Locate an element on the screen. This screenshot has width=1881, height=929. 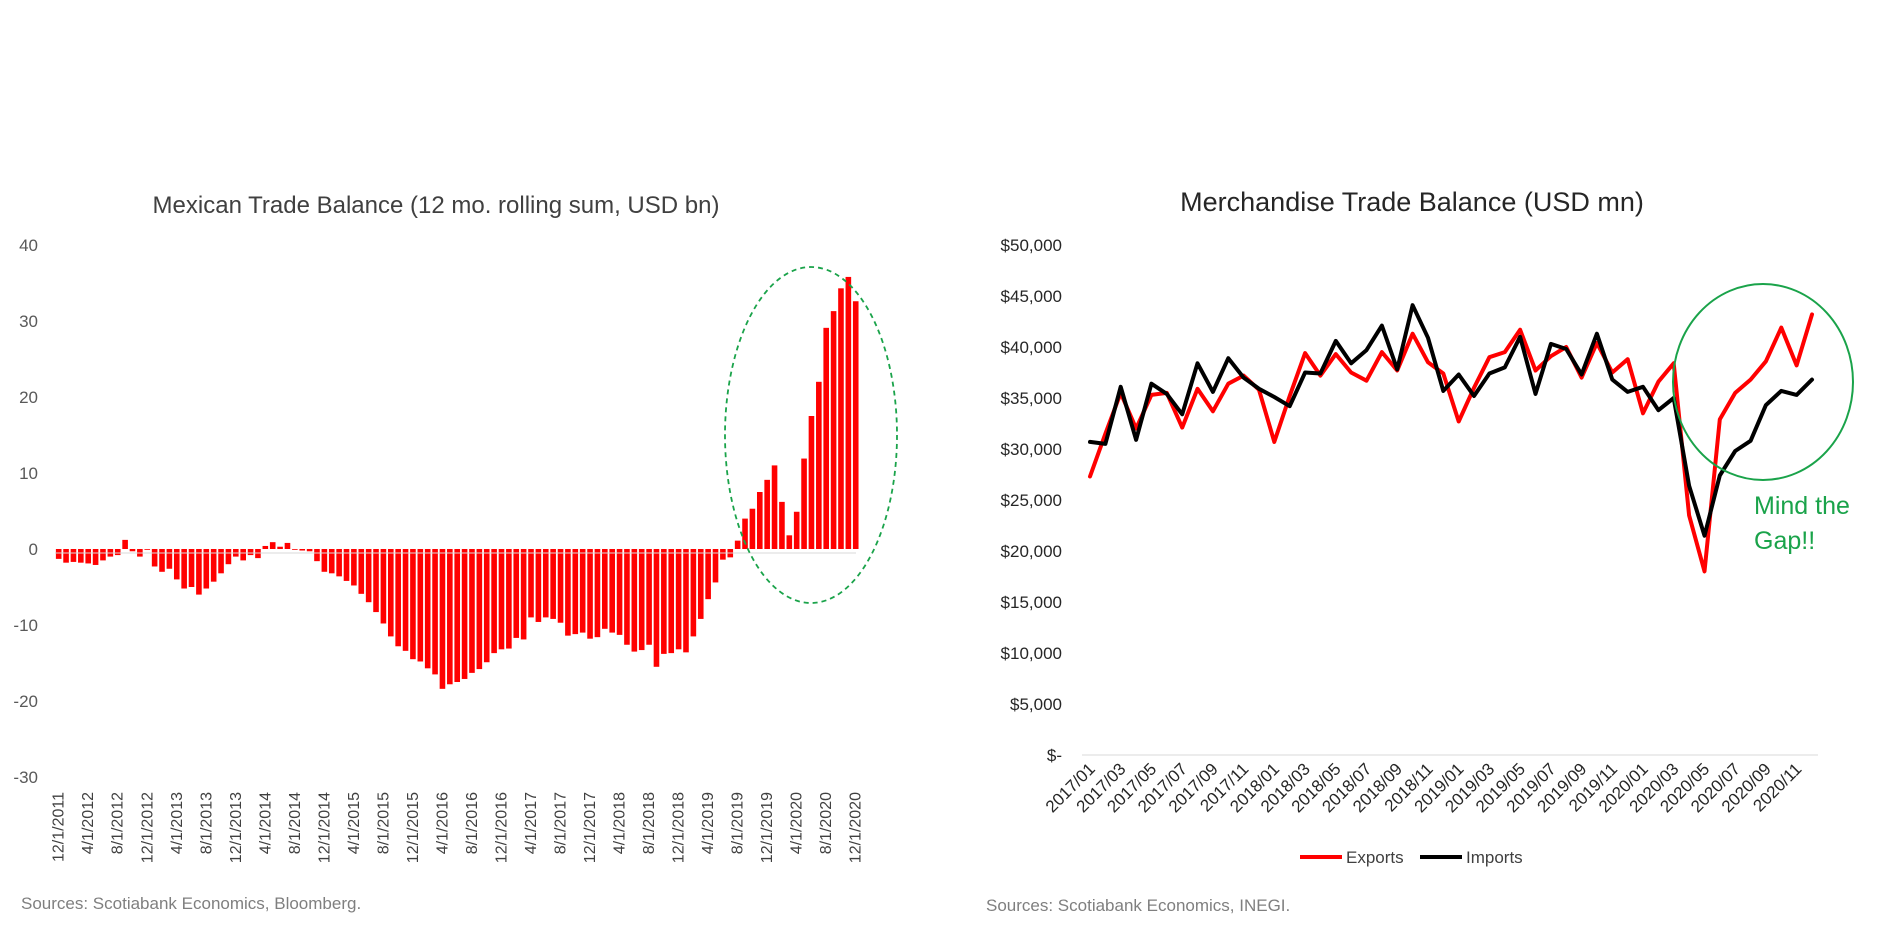
right-highlight-circle is located at coordinates (1763, 382).